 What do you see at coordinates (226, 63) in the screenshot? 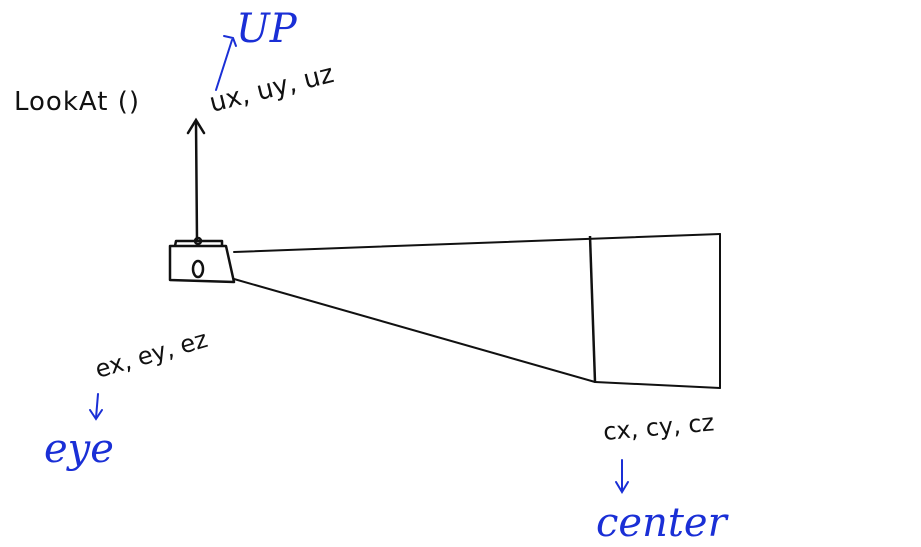
I see `up-annotation-arrow` at bounding box center [226, 63].